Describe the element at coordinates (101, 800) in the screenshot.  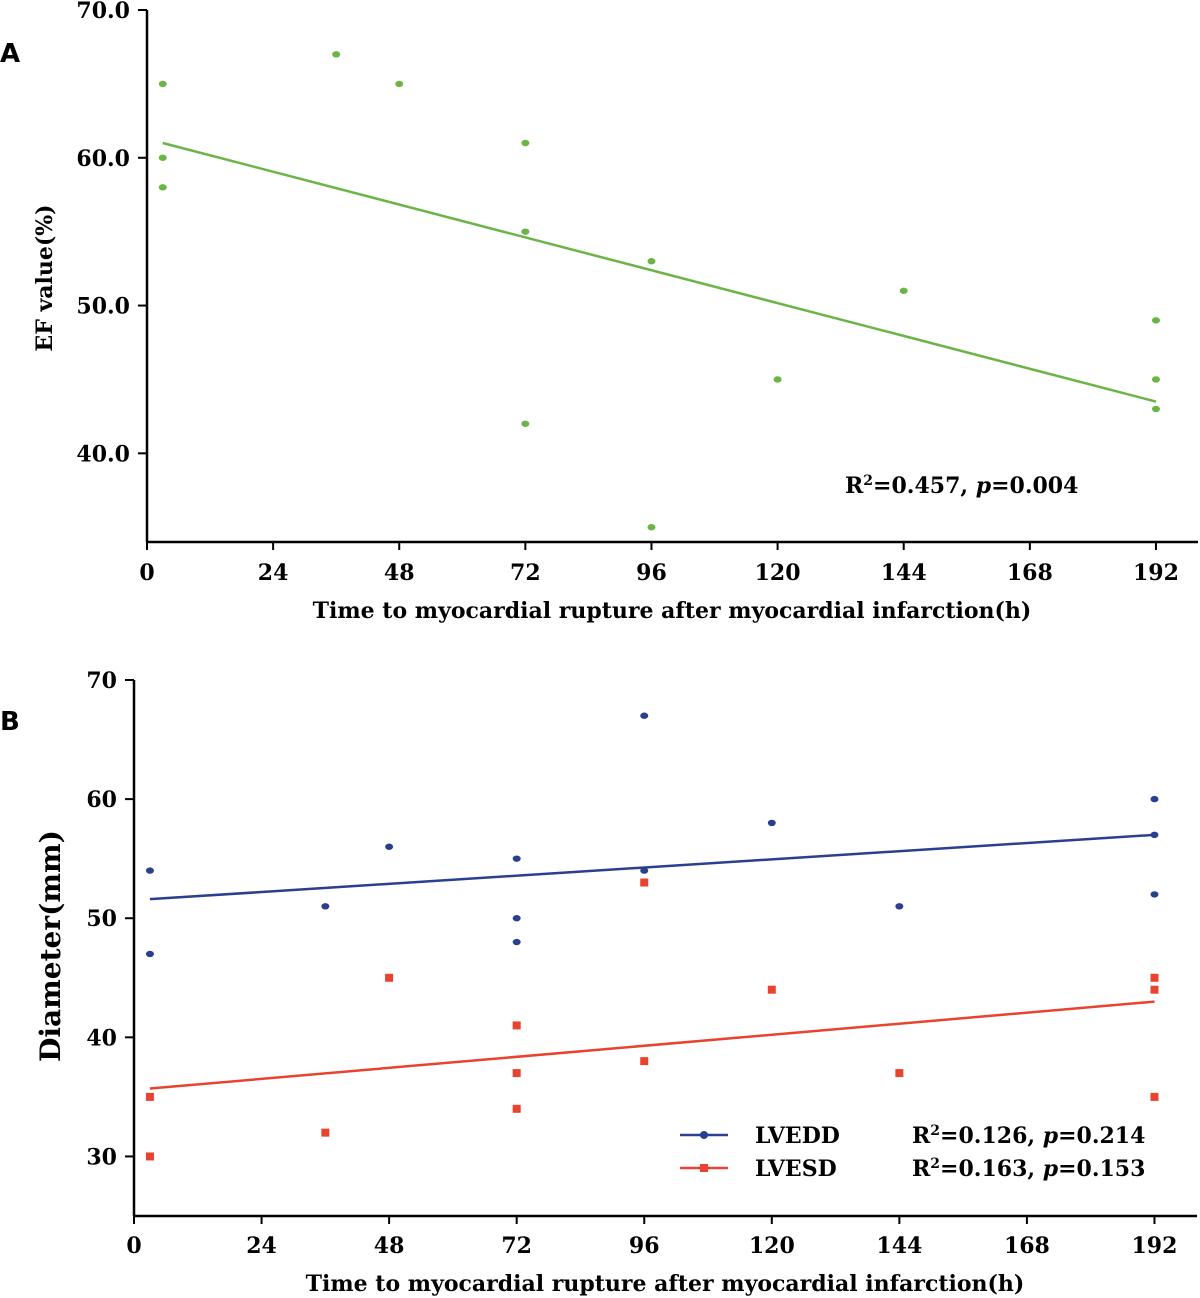
I see `panel-b-y-tick-label: 60` at that location.